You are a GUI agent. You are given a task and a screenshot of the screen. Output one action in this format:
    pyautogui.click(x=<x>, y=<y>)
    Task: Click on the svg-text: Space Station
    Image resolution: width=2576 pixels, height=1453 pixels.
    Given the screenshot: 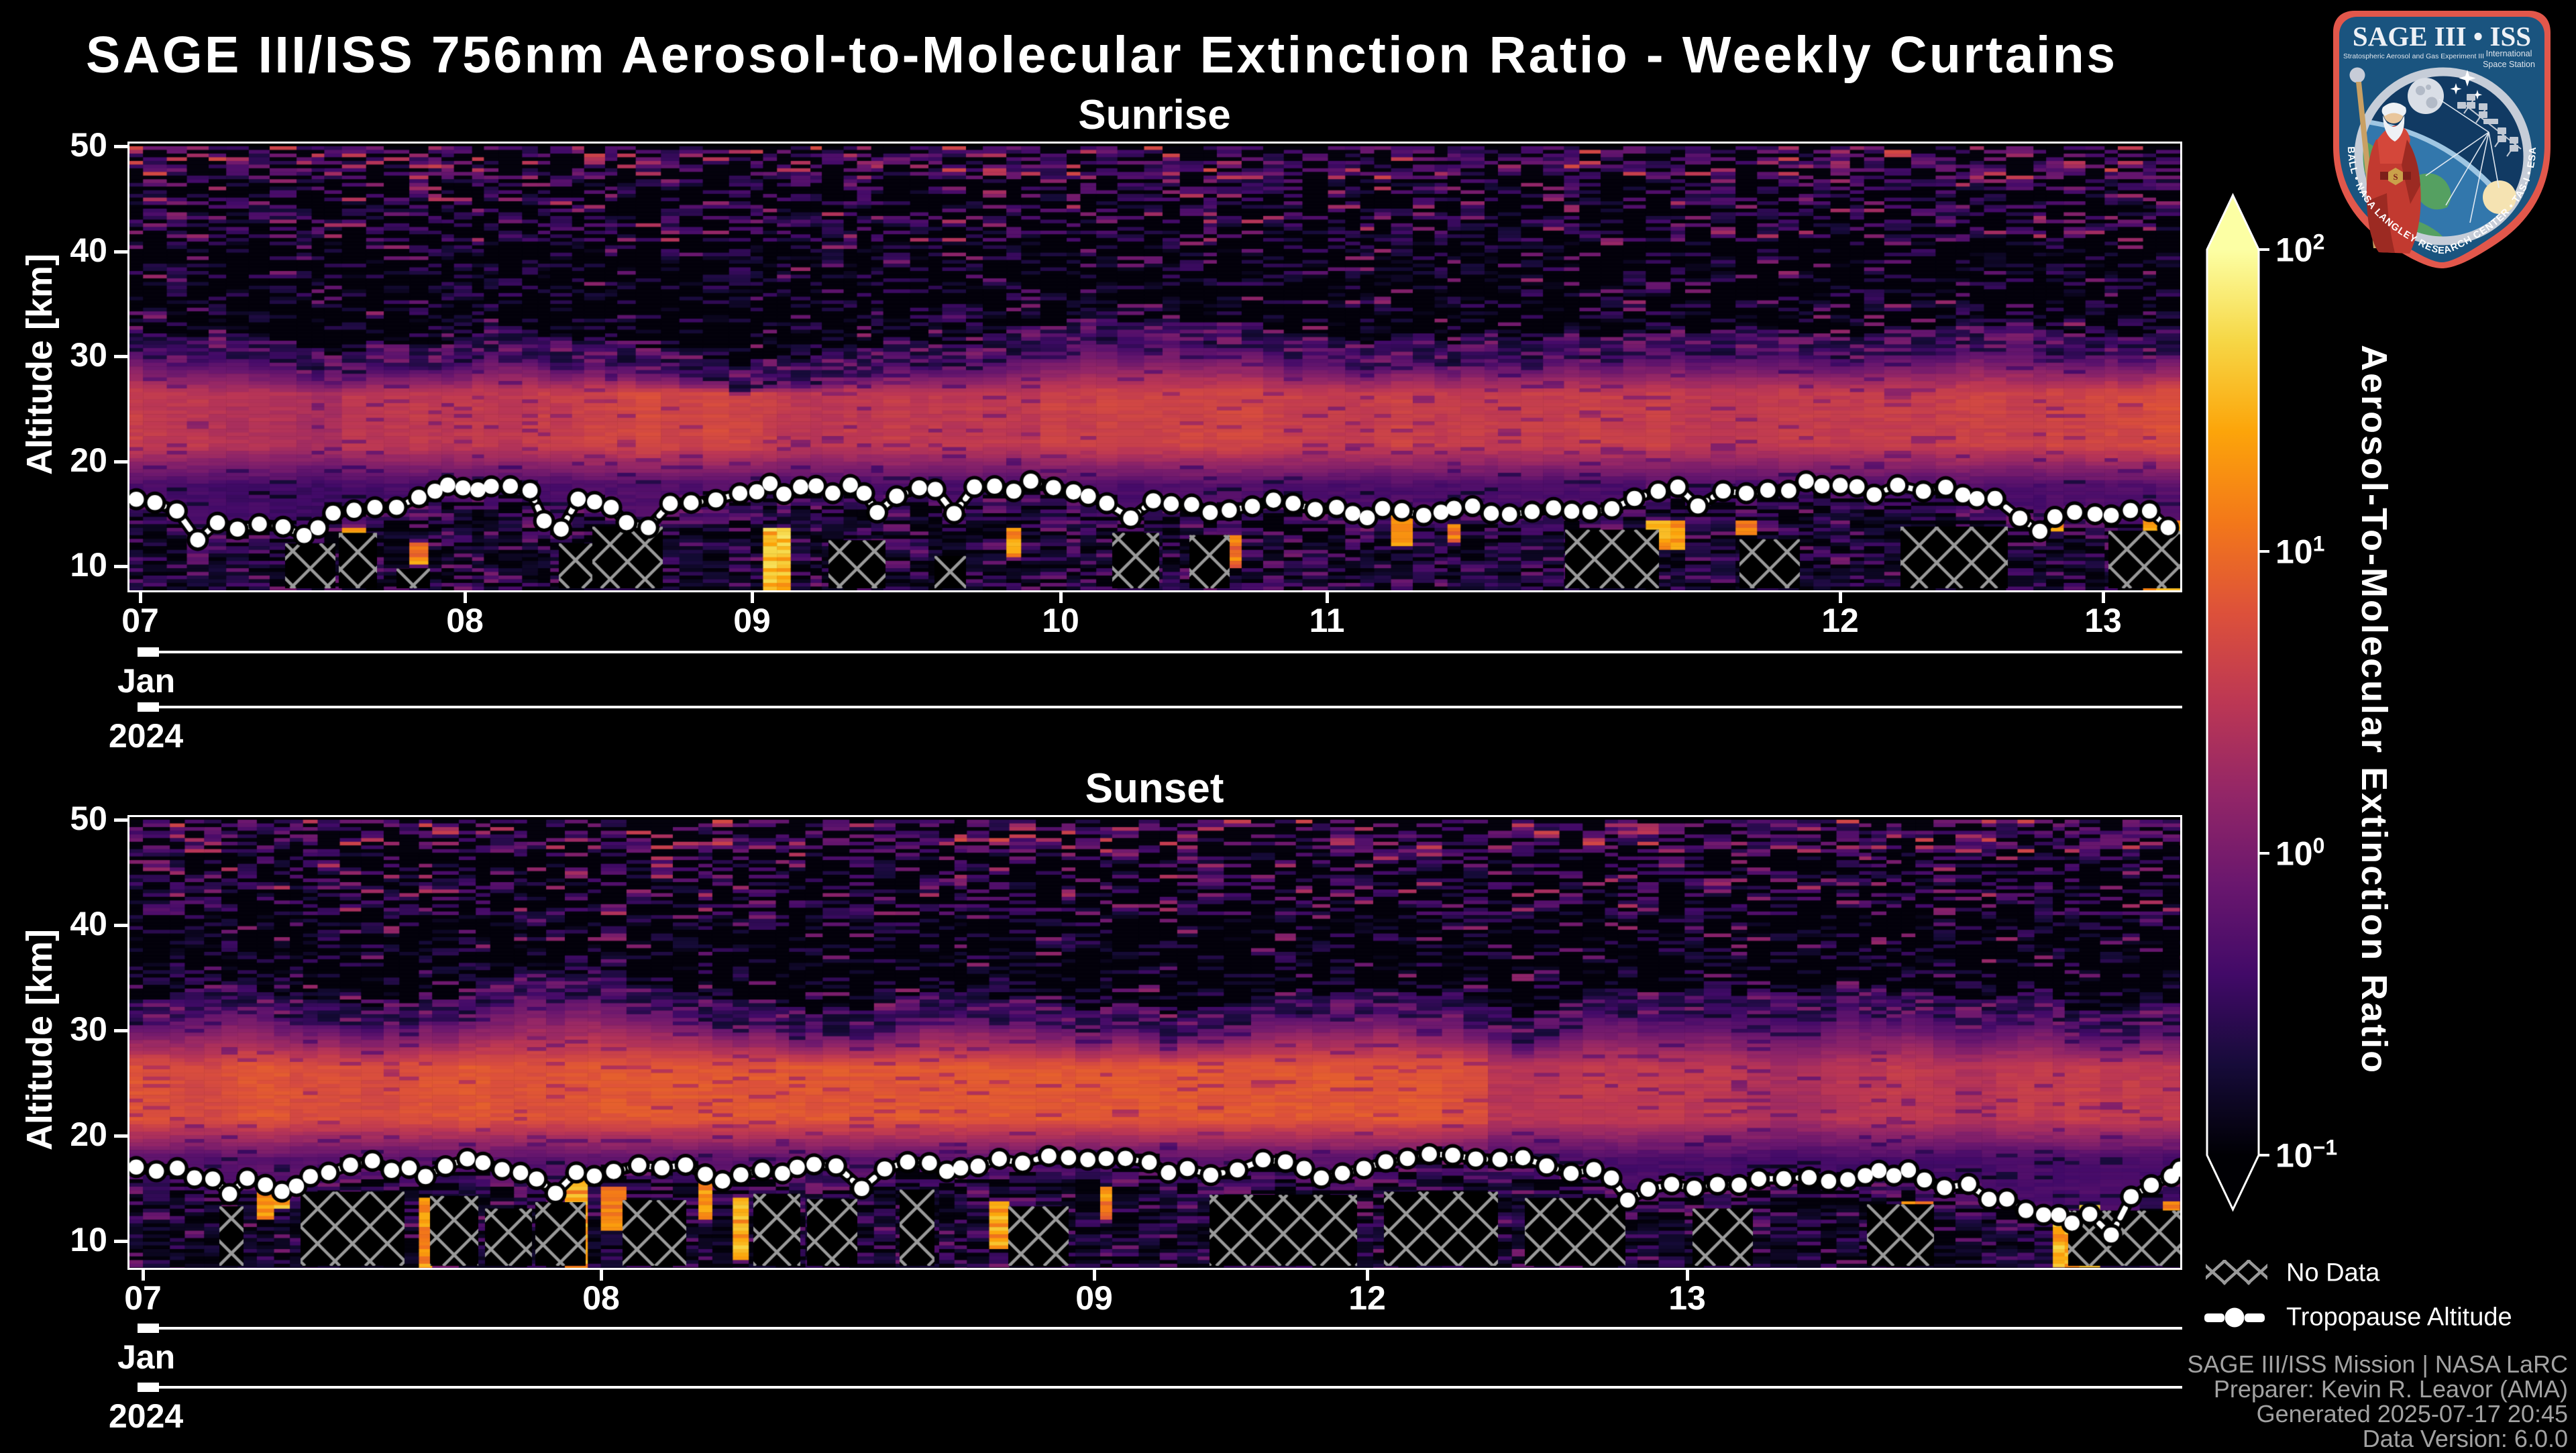 What is the action you would take?
    pyautogui.click(x=2509, y=64)
    